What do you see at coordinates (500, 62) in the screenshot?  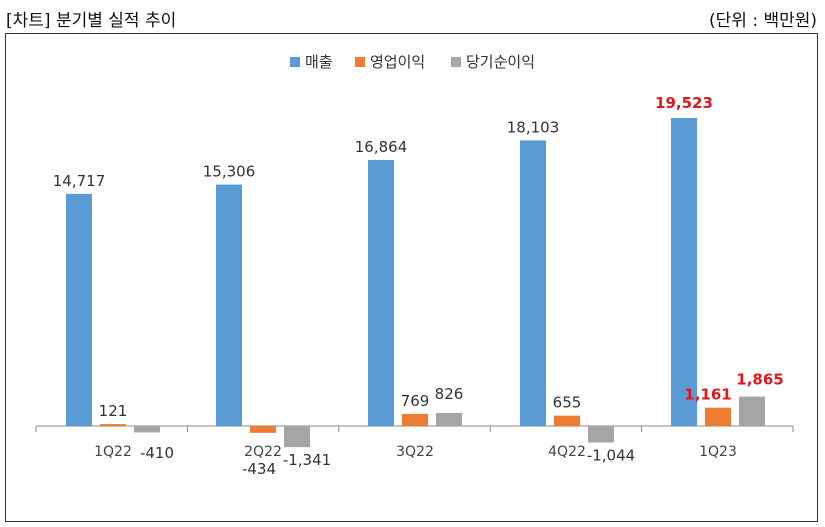 I see `legend-label-3: 당기순이익` at bounding box center [500, 62].